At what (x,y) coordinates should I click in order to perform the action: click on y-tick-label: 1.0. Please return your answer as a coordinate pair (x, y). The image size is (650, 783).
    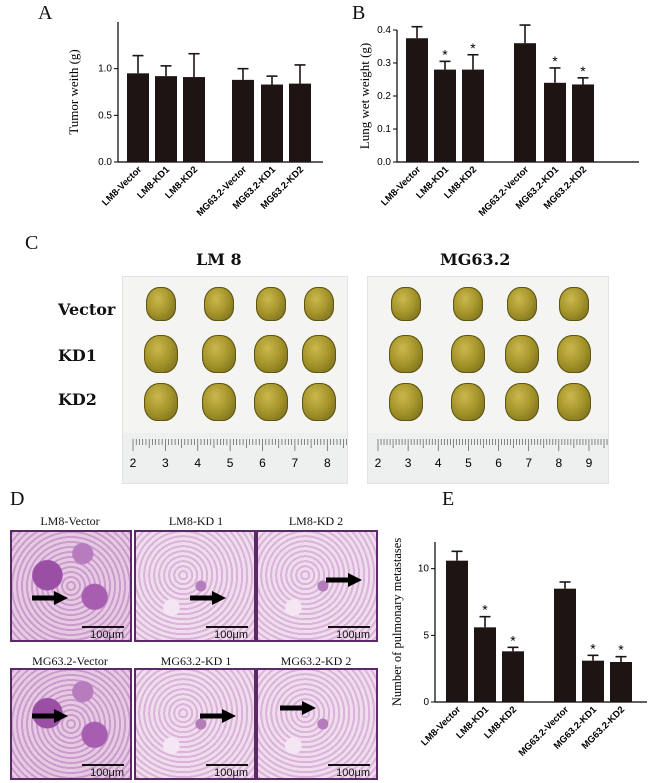
    Looking at the image, I should click on (105, 69).